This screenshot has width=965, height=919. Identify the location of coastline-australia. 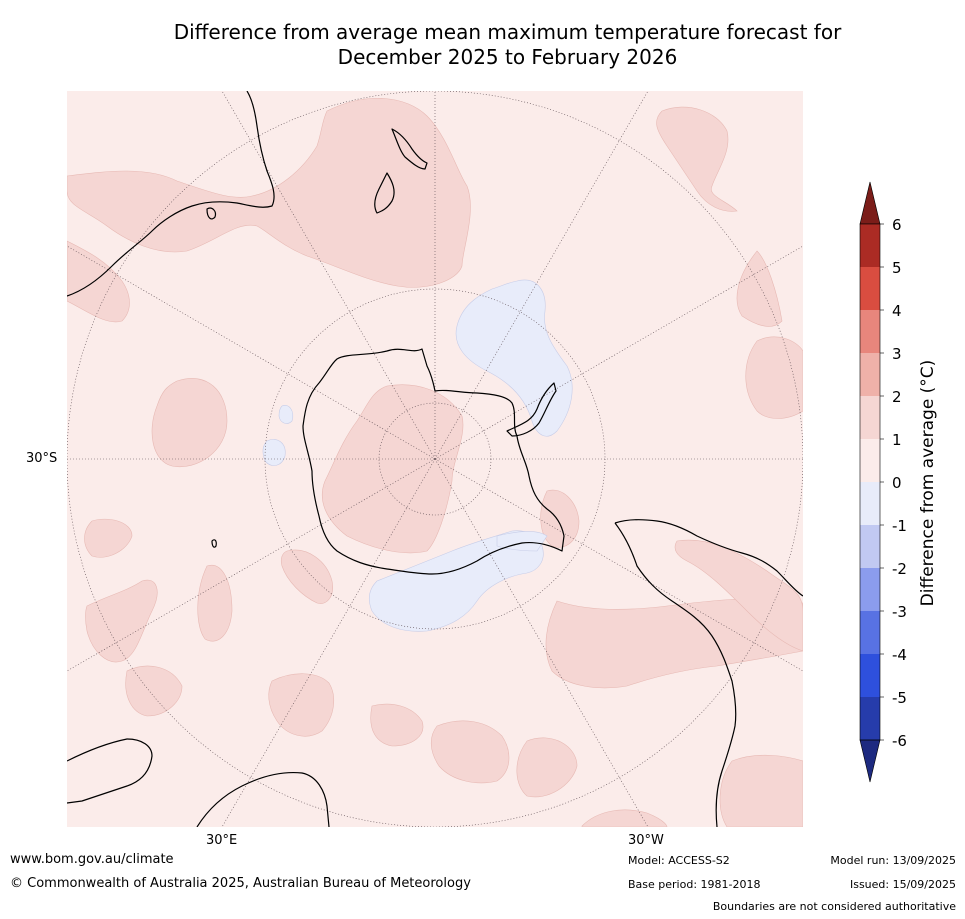
(171, 194).